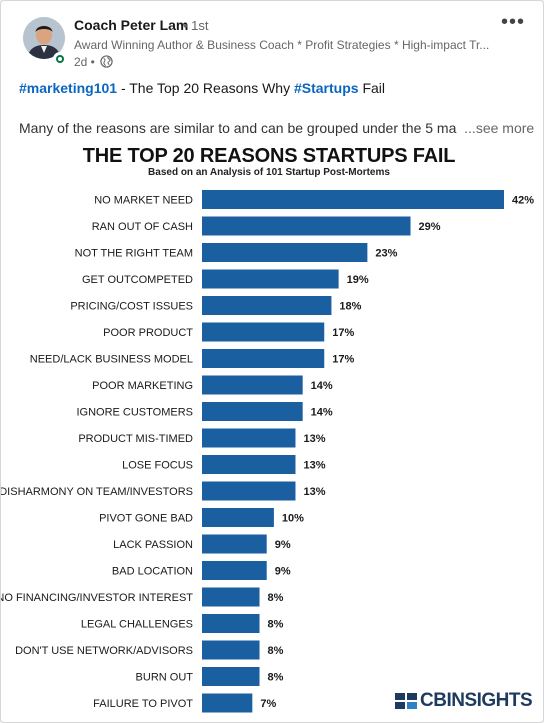 Image resolution: width=544 pixels, height=723 pixels. Describe the element at coordinates (137, 280) in the screenshot. I see `category-label: GET OUTCOMPETED` at that location.